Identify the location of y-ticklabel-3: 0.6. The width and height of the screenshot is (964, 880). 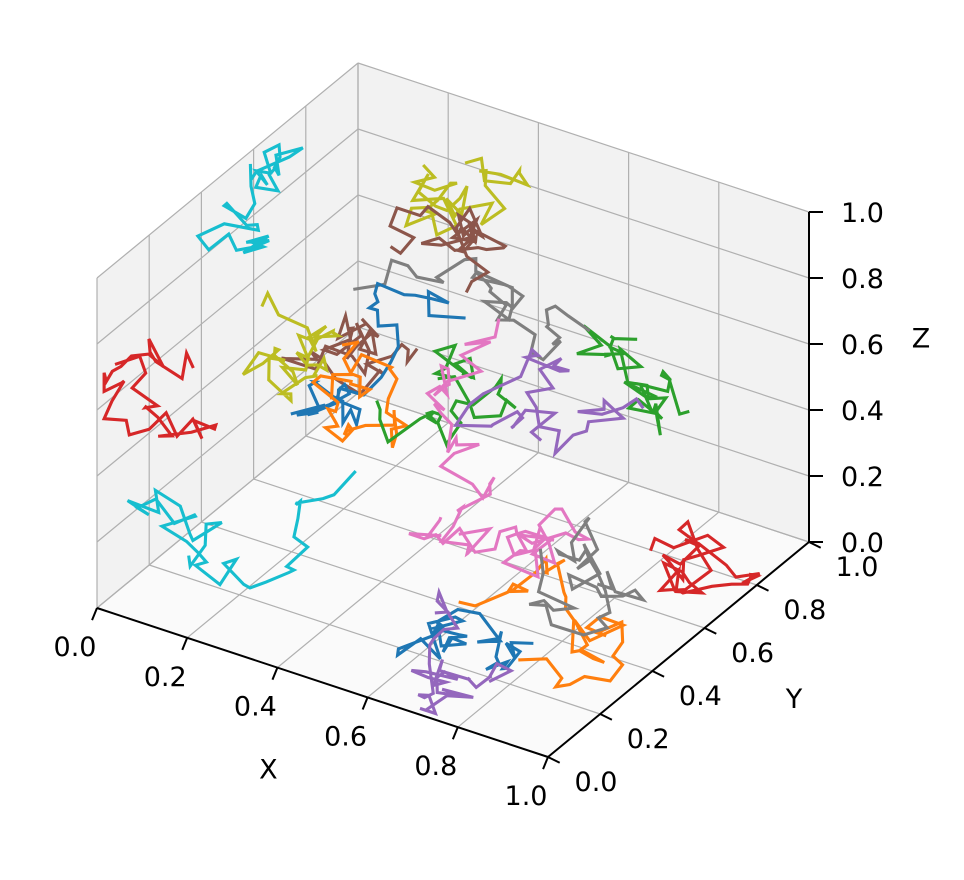
(752, 653).